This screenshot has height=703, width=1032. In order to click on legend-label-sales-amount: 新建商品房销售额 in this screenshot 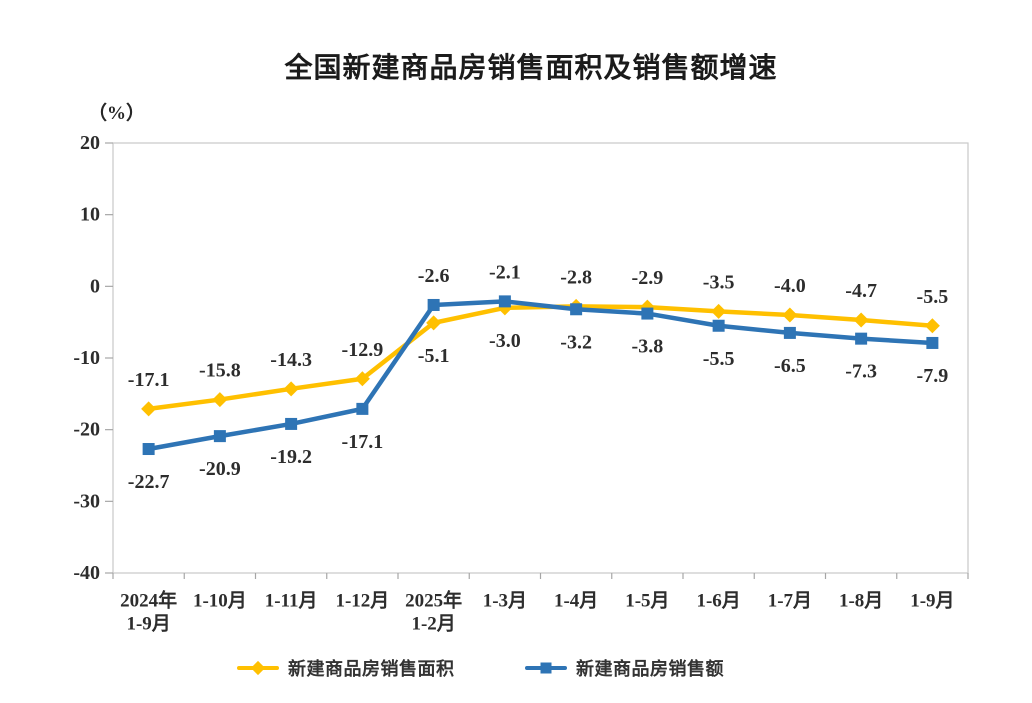, I will do `click(650, 669)`.